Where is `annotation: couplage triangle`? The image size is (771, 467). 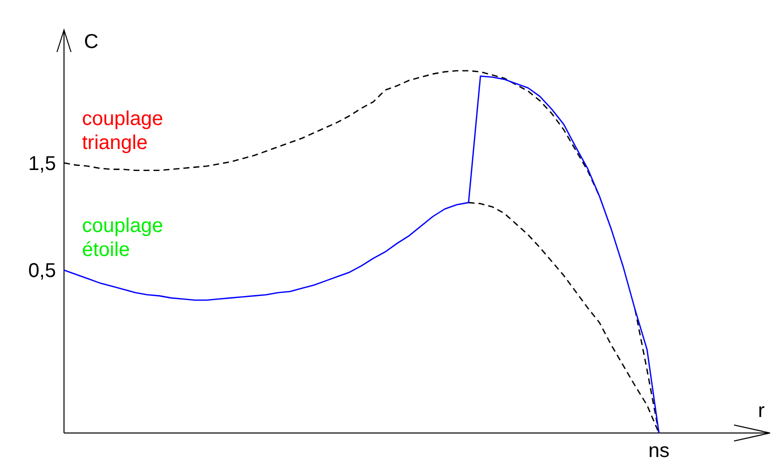
annotation: couplage triangle is located at coordinates (123, 131).